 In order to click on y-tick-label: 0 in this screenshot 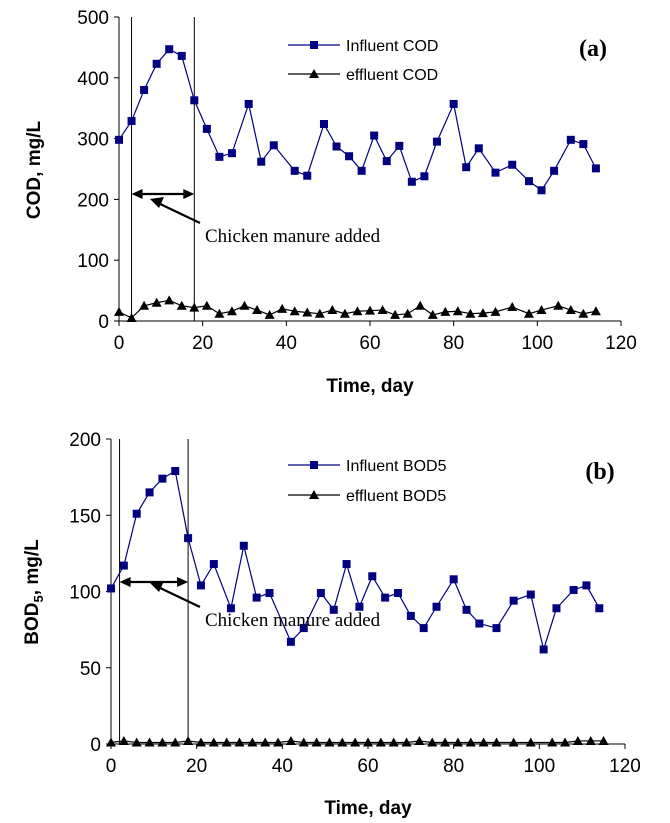, I will do `click(103, 322)`.